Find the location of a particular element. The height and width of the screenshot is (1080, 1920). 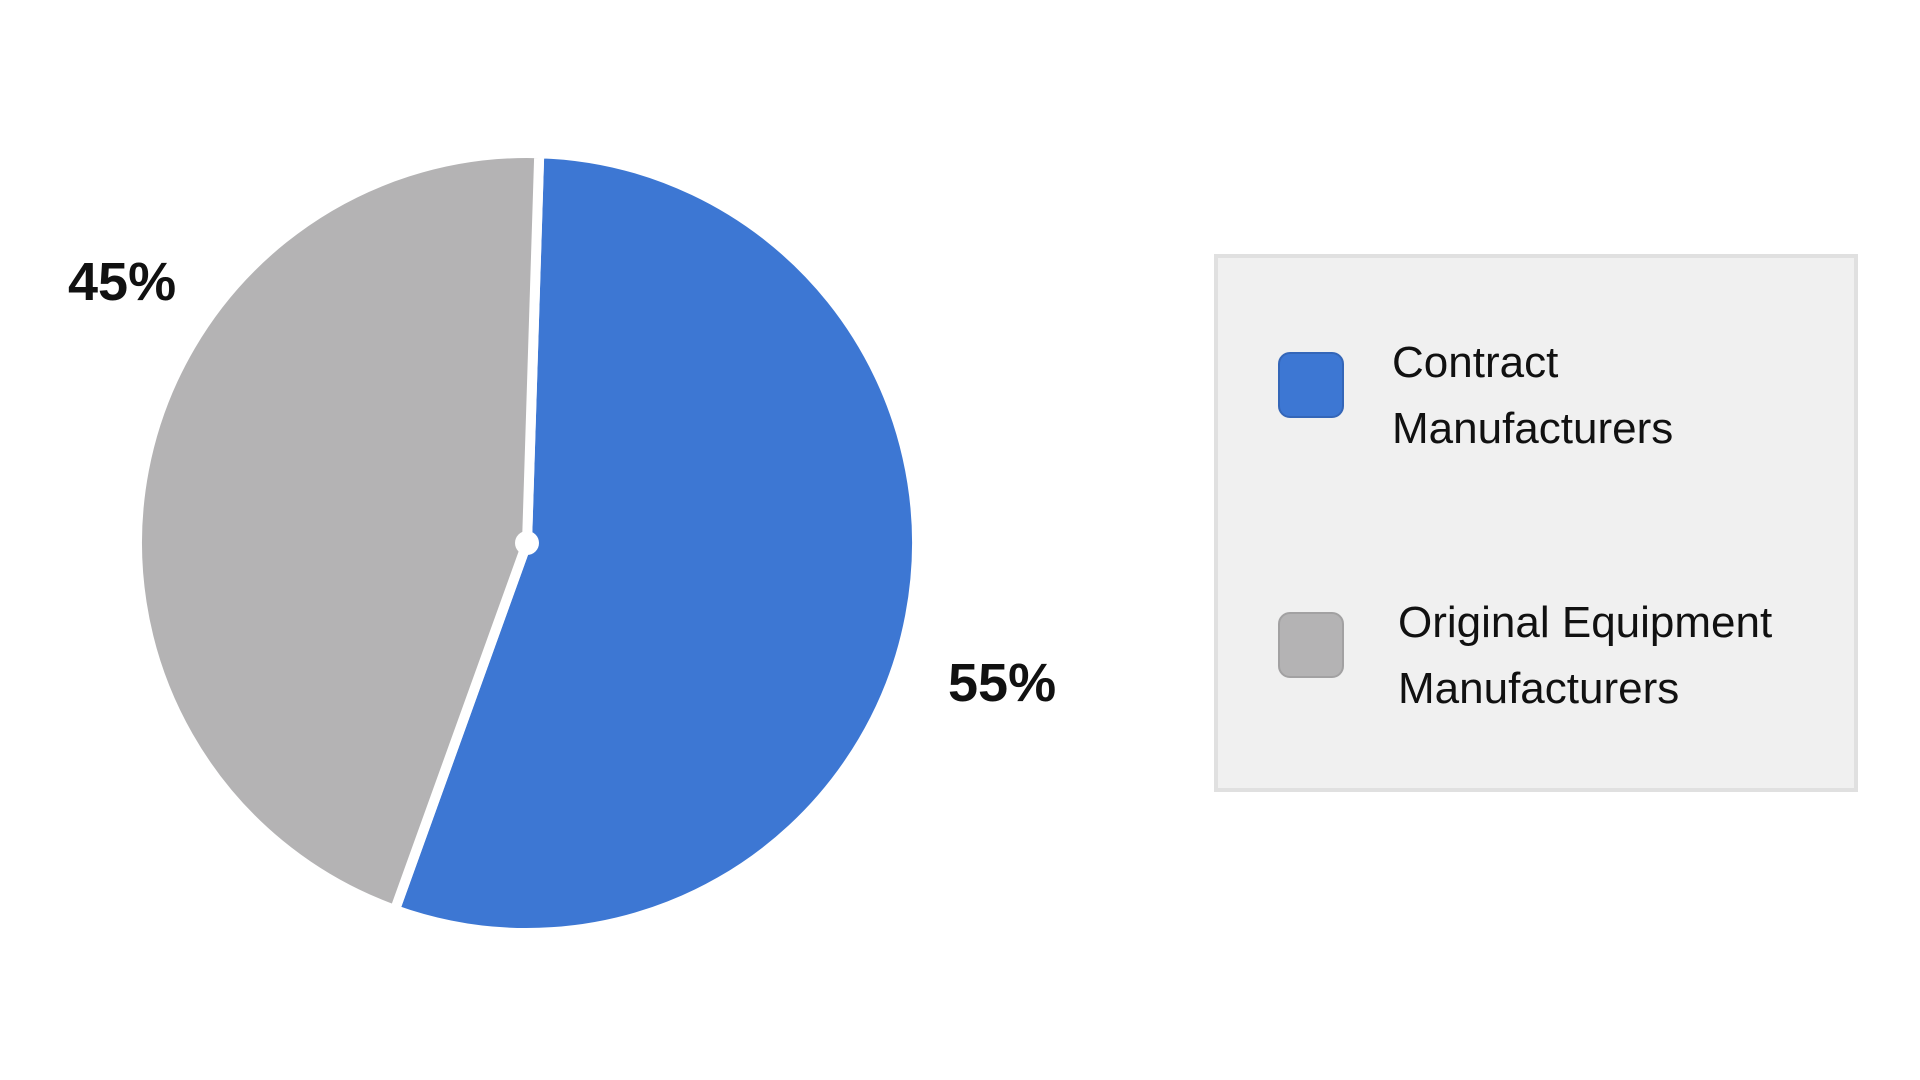

data-label-original-equipment-manufacturers: 45% is located at coordinates (122, 282).